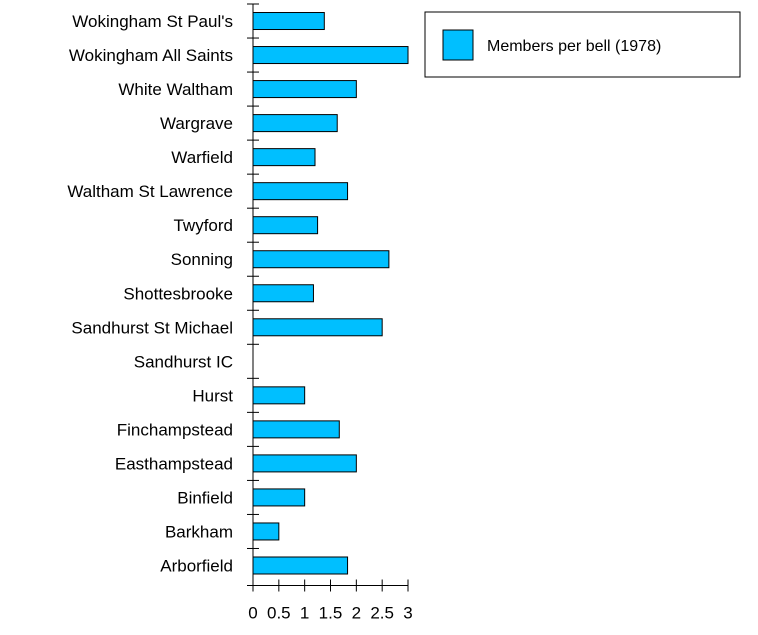  I want to click on legend-box, so click(582, 44).